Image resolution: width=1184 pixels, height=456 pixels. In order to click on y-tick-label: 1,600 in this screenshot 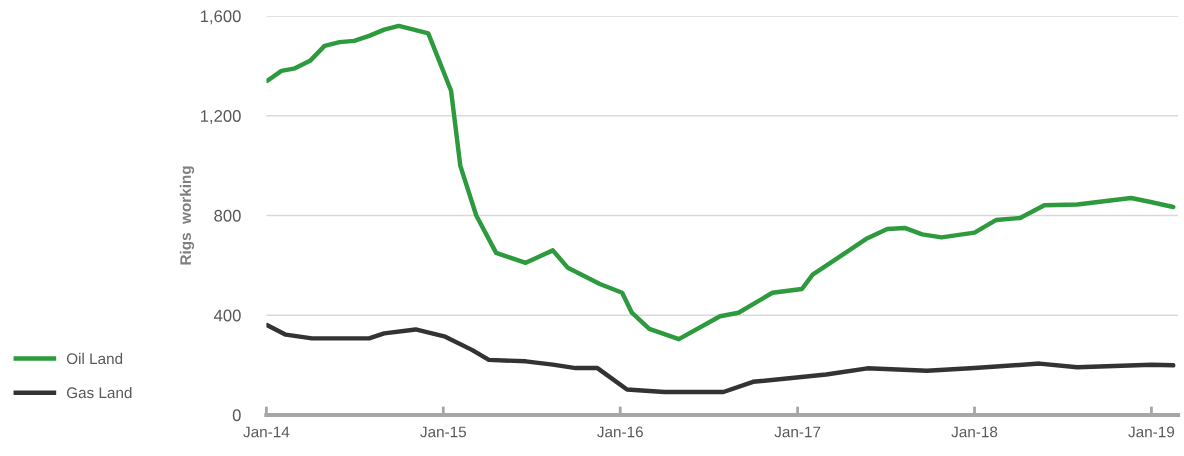, I will do `click(220, 17)`.